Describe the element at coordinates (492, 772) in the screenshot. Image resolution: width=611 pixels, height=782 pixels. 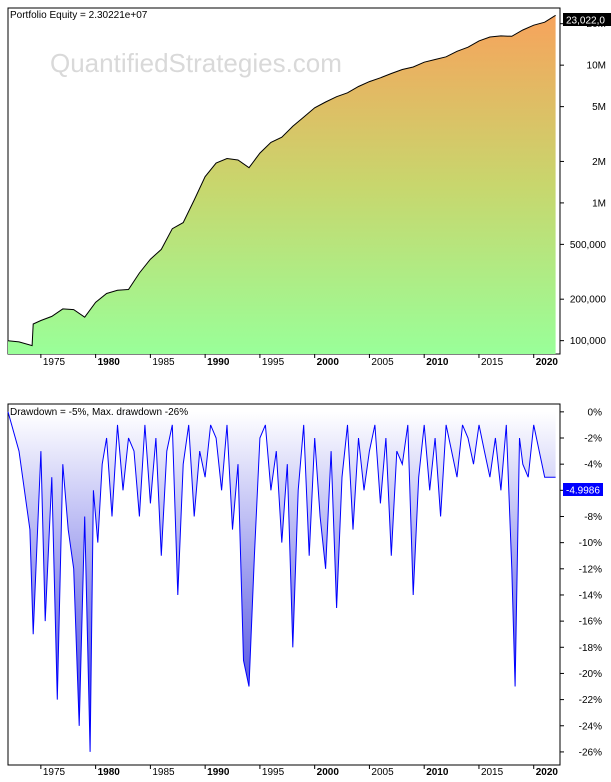
I see `drawdown-x-tick-label-8: 2015` at that location.